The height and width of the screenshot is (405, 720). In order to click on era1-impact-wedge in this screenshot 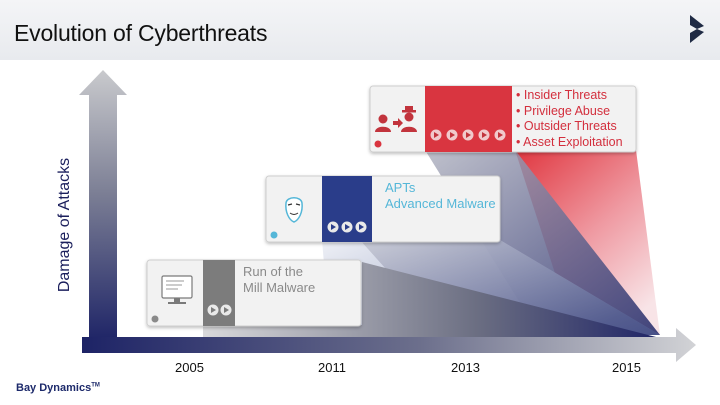, I will do `click(431, 300)`.